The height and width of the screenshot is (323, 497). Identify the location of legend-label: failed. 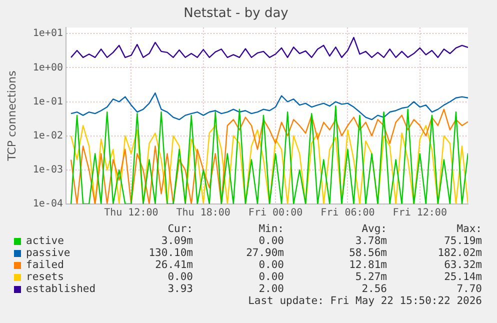
(45, 265).